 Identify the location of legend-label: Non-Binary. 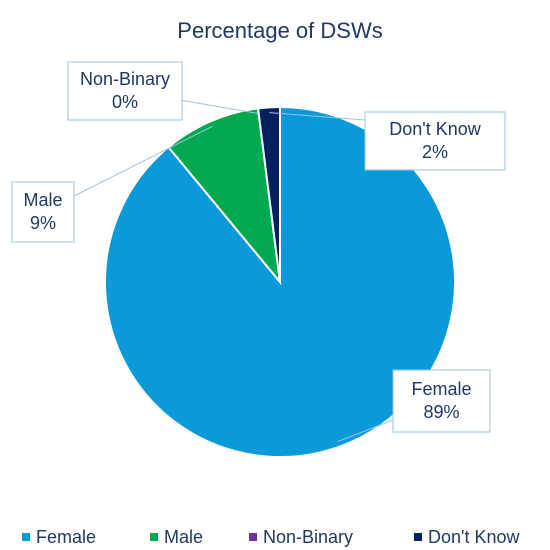
(308, 537).